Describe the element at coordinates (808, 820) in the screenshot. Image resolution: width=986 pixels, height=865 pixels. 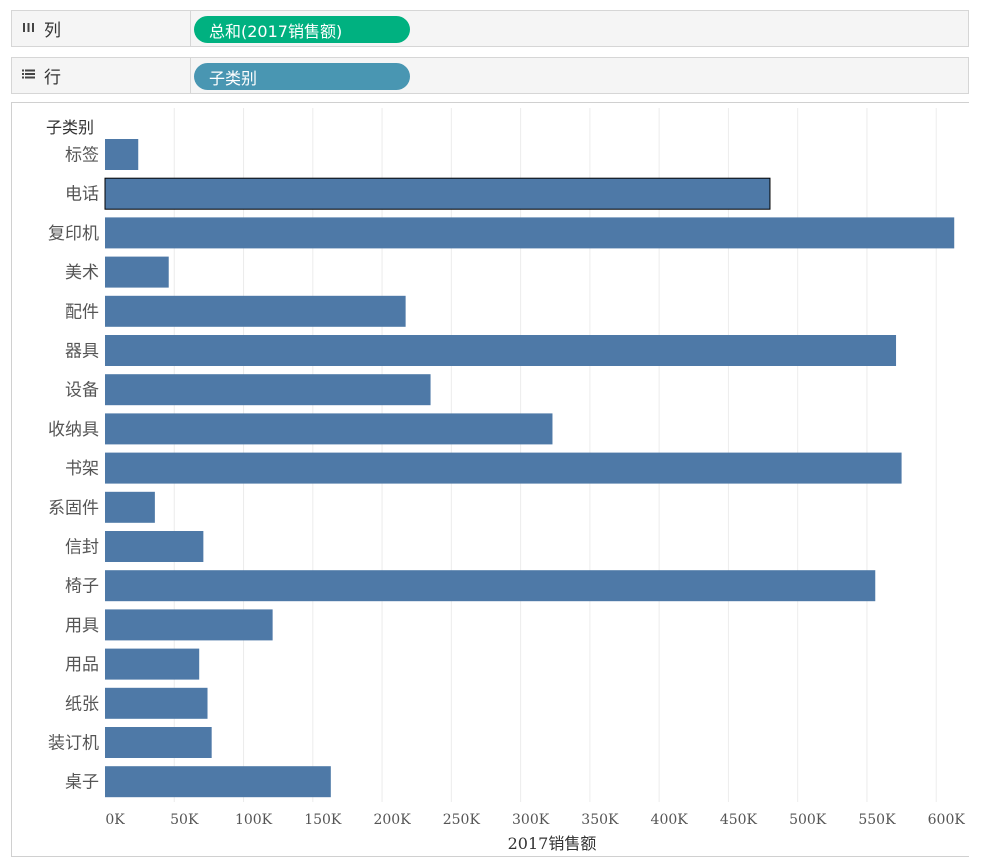
I see `x-tick-label: 500K` at that location.